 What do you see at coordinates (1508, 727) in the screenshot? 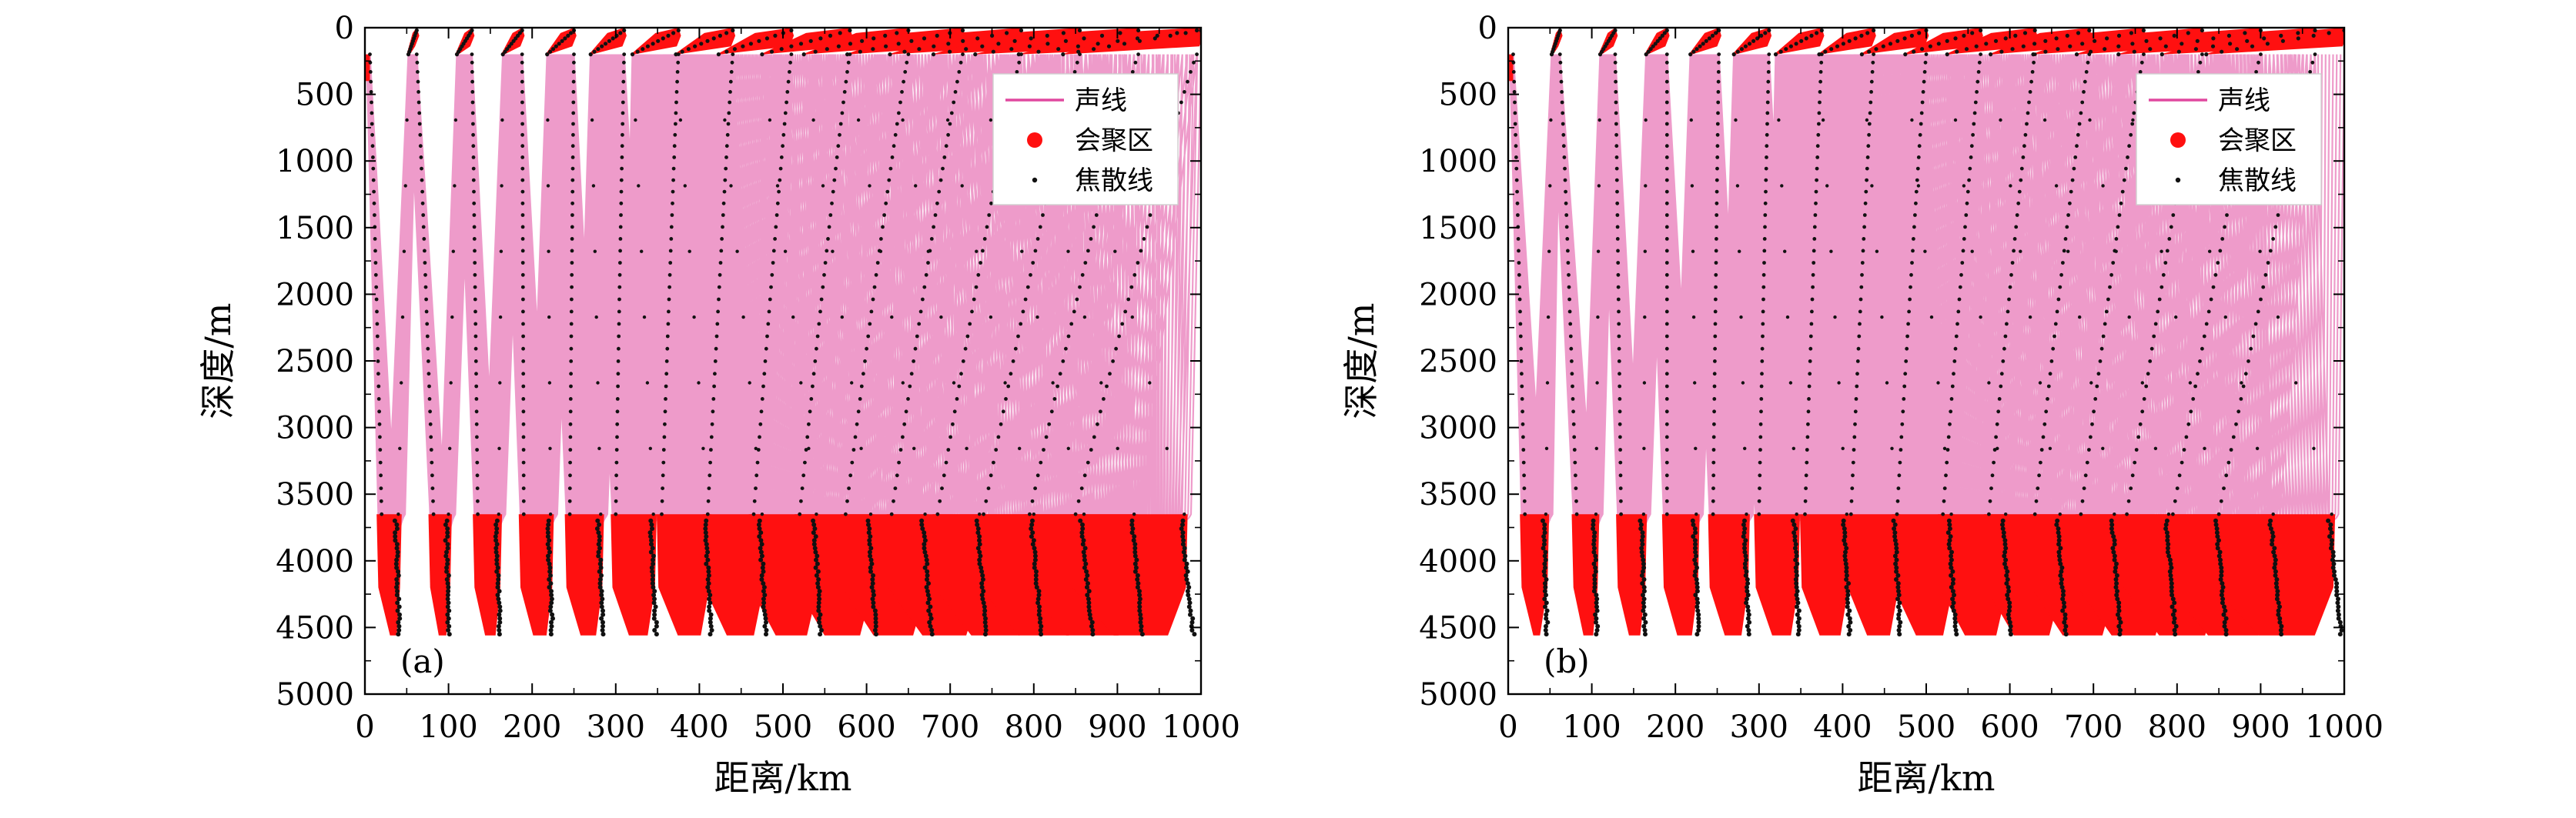
I see `x-tick-label: 0` at bounding box center [1508, 727].